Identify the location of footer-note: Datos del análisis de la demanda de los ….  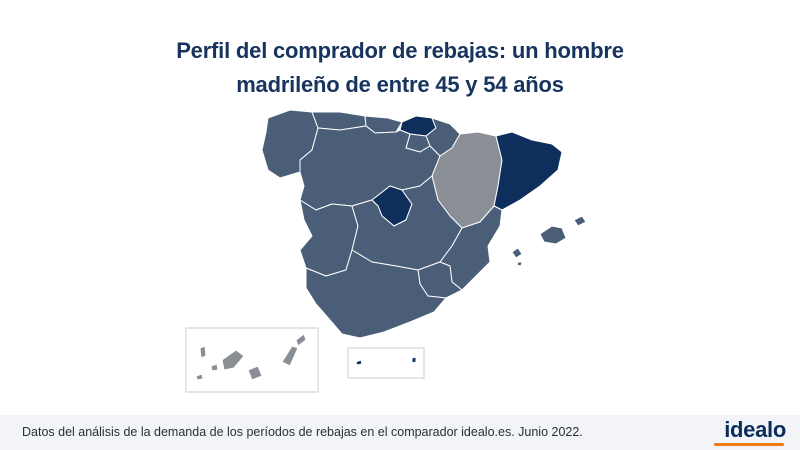
(302, 432).